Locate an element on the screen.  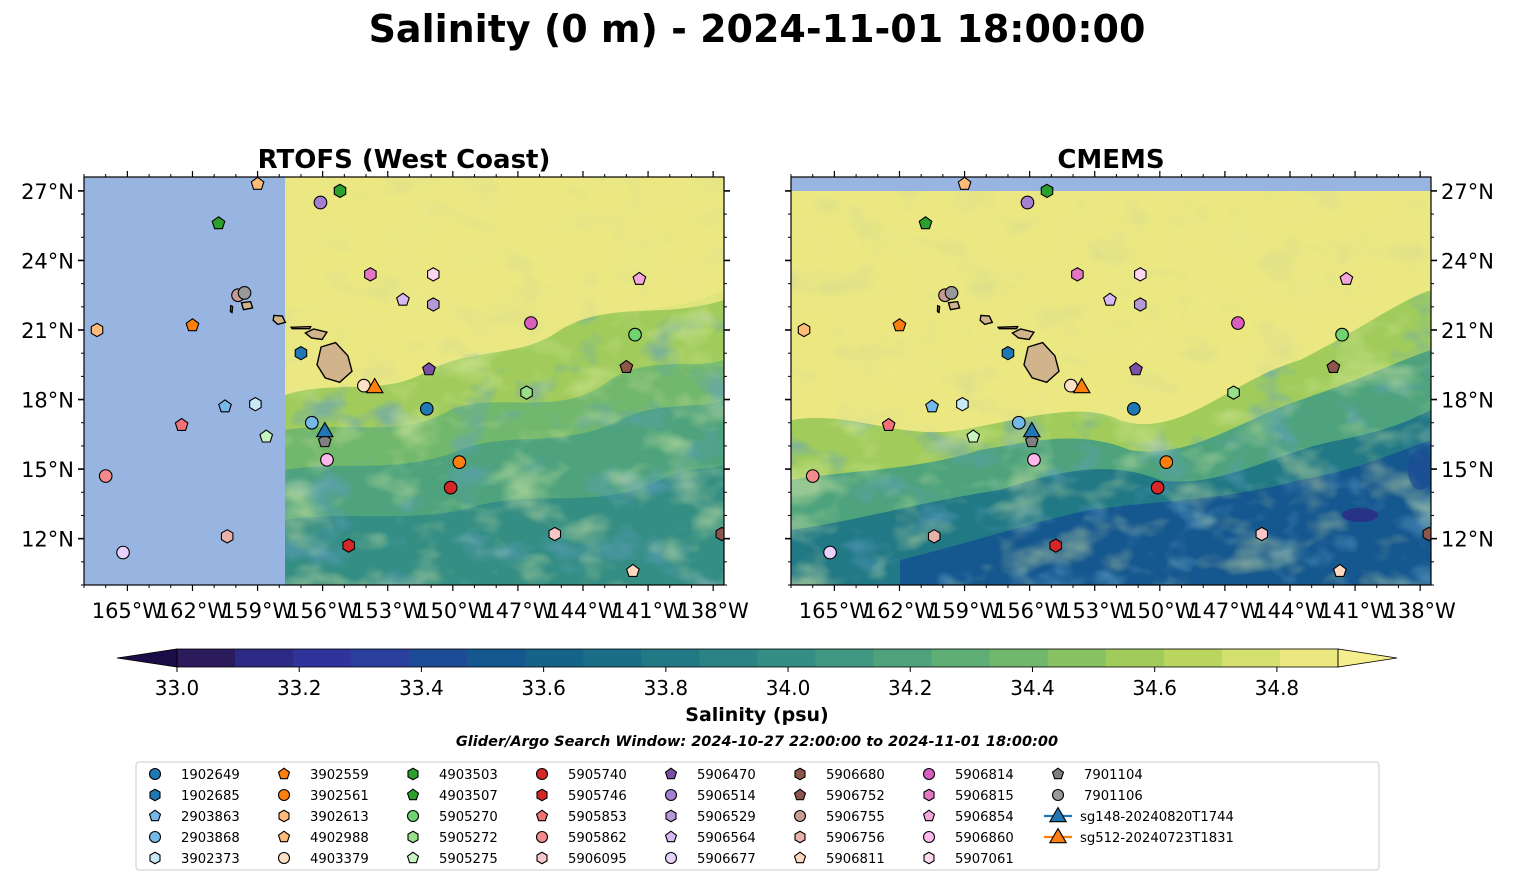
rtofs-xtick-label: 147°W is located at coordinates (518, 611).